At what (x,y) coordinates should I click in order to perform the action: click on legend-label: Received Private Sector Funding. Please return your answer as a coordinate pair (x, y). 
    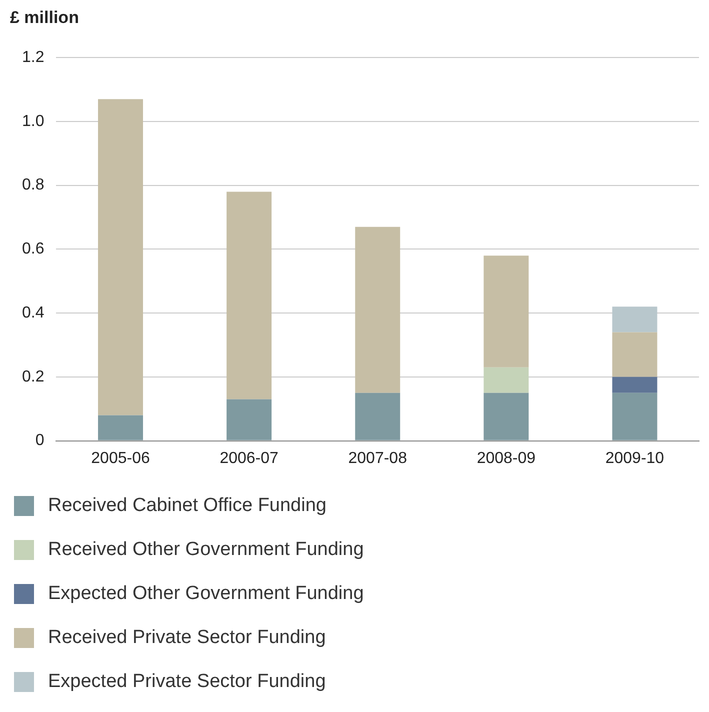
    Looking at the image, I should click on (187, 638).